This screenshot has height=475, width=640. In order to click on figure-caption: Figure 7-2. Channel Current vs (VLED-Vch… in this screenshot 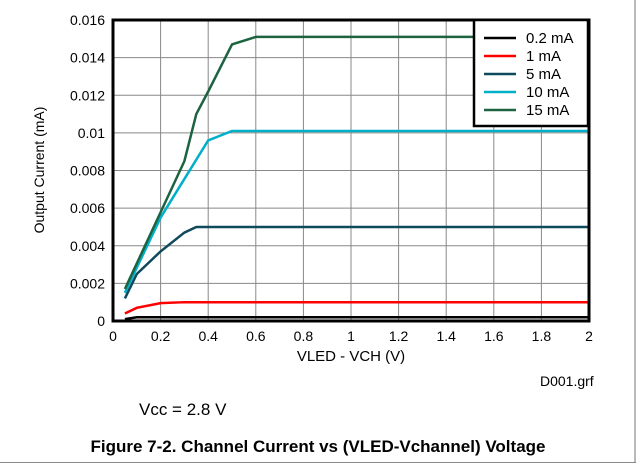, I will do `click(318, 446)`.